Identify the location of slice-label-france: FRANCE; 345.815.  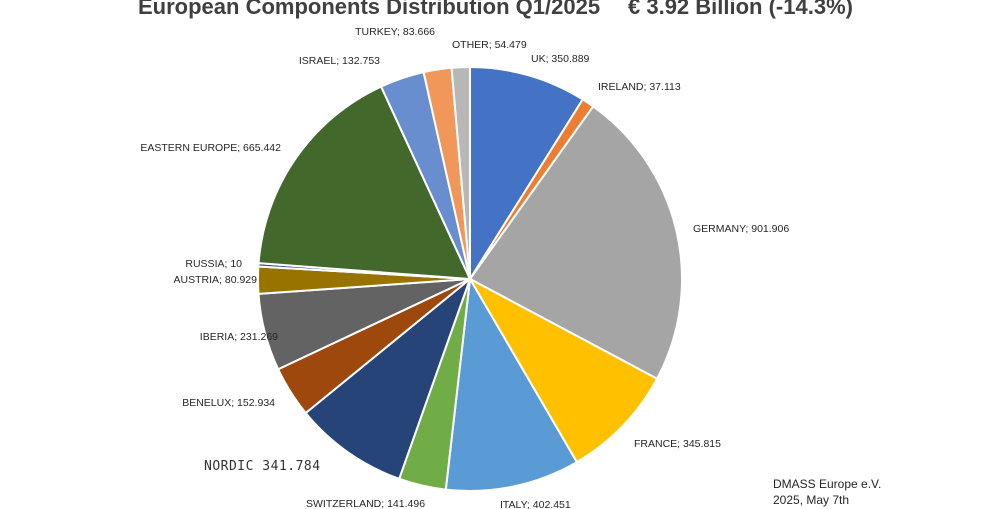
(677, 444).